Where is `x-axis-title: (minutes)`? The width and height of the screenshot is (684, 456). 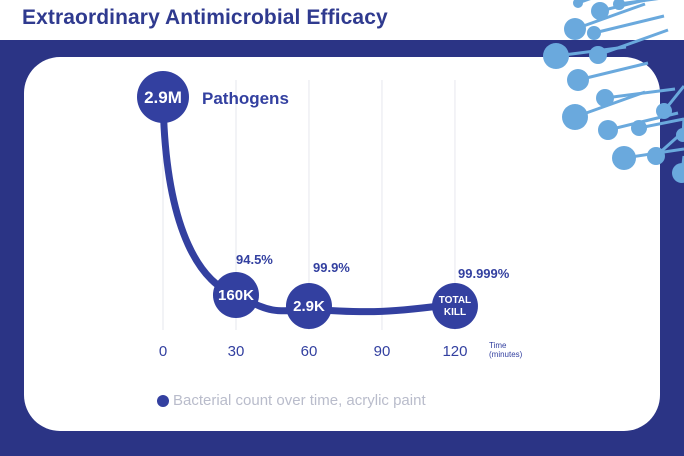
x-axis-title: (minutes) is located at coordinates (506, 354).